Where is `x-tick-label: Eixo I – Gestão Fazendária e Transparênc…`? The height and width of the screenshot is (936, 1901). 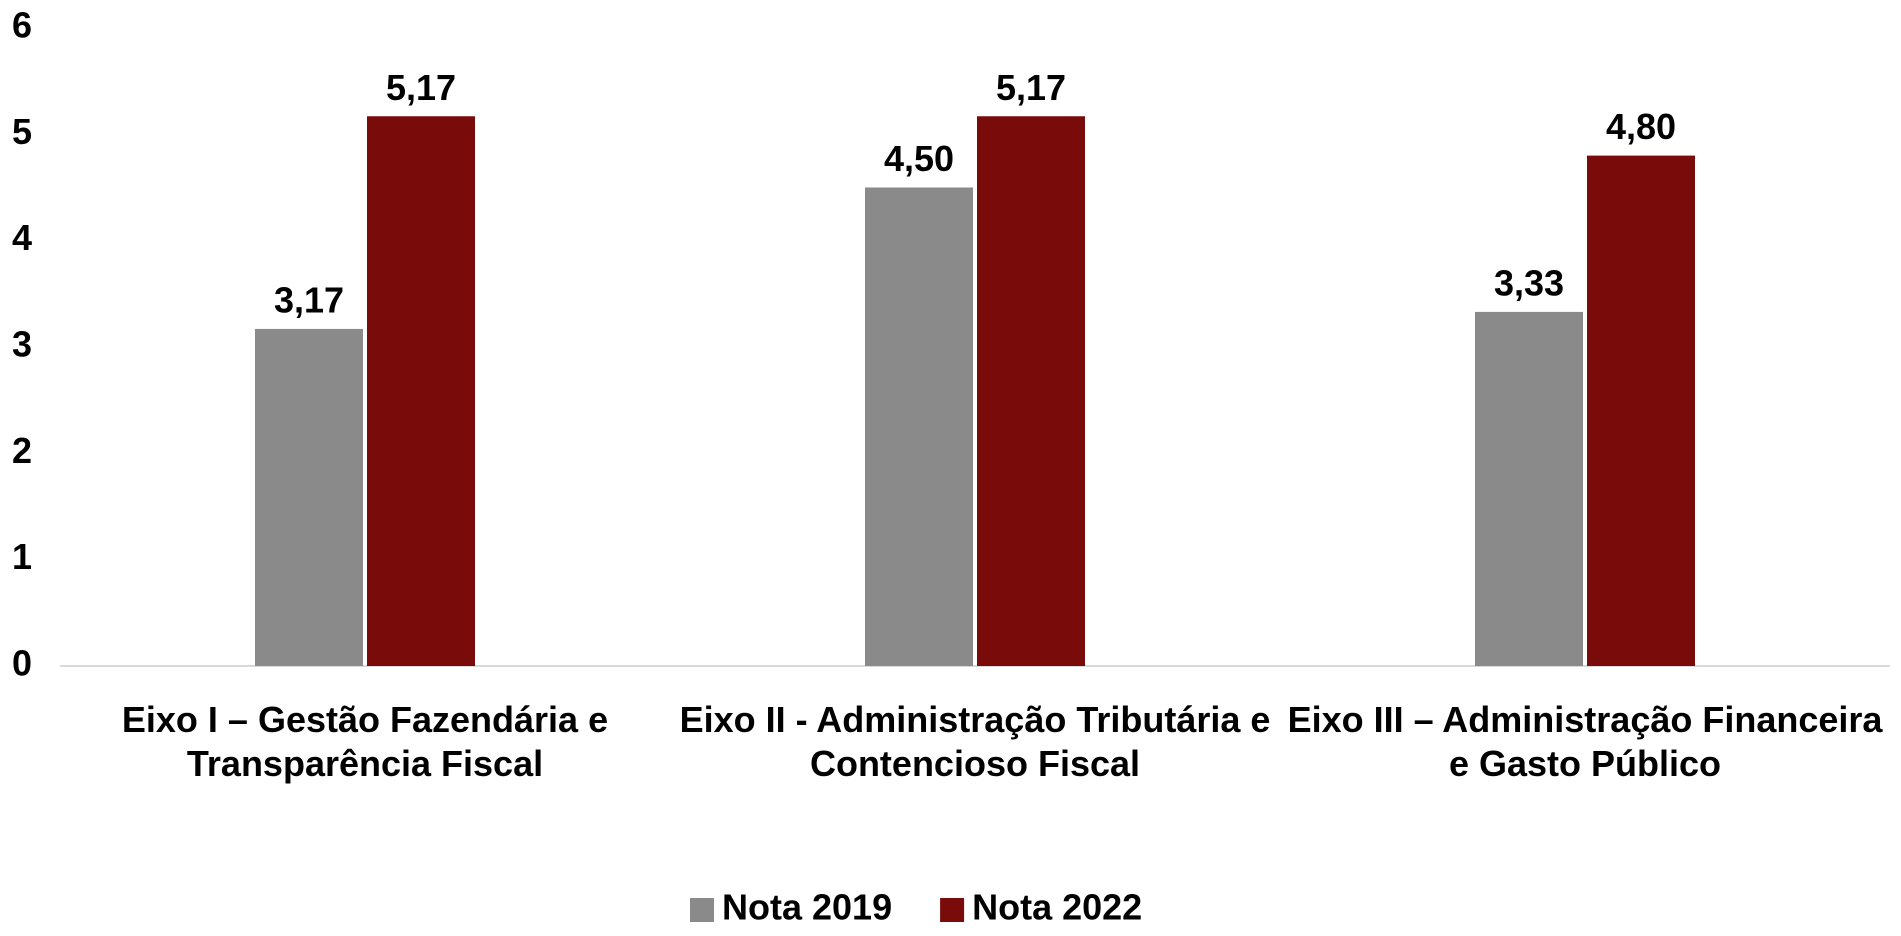 x-tick-label: Eixo I – Gestão Fazendária e Transparênc… is located at coordinates (365, 741).